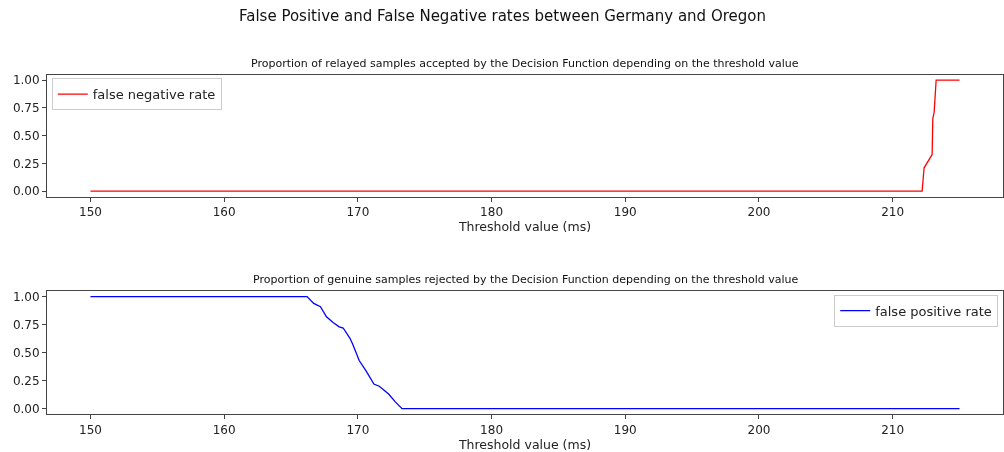 The width and height of the screenshot is (1004, 452). Describe the element at coordinates (933, 311) in the screenshot. I see `legend-label: false positive rate` at that location.